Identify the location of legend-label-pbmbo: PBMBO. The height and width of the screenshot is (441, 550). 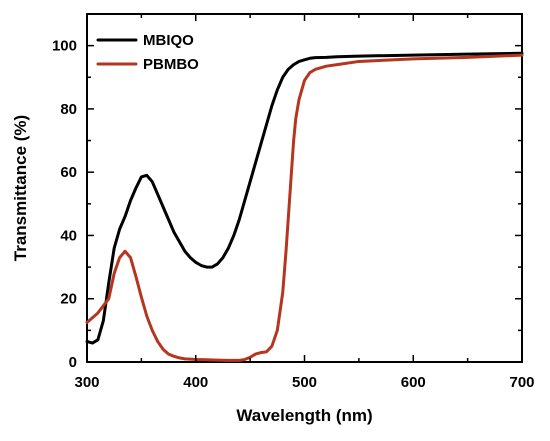
(171, 64).